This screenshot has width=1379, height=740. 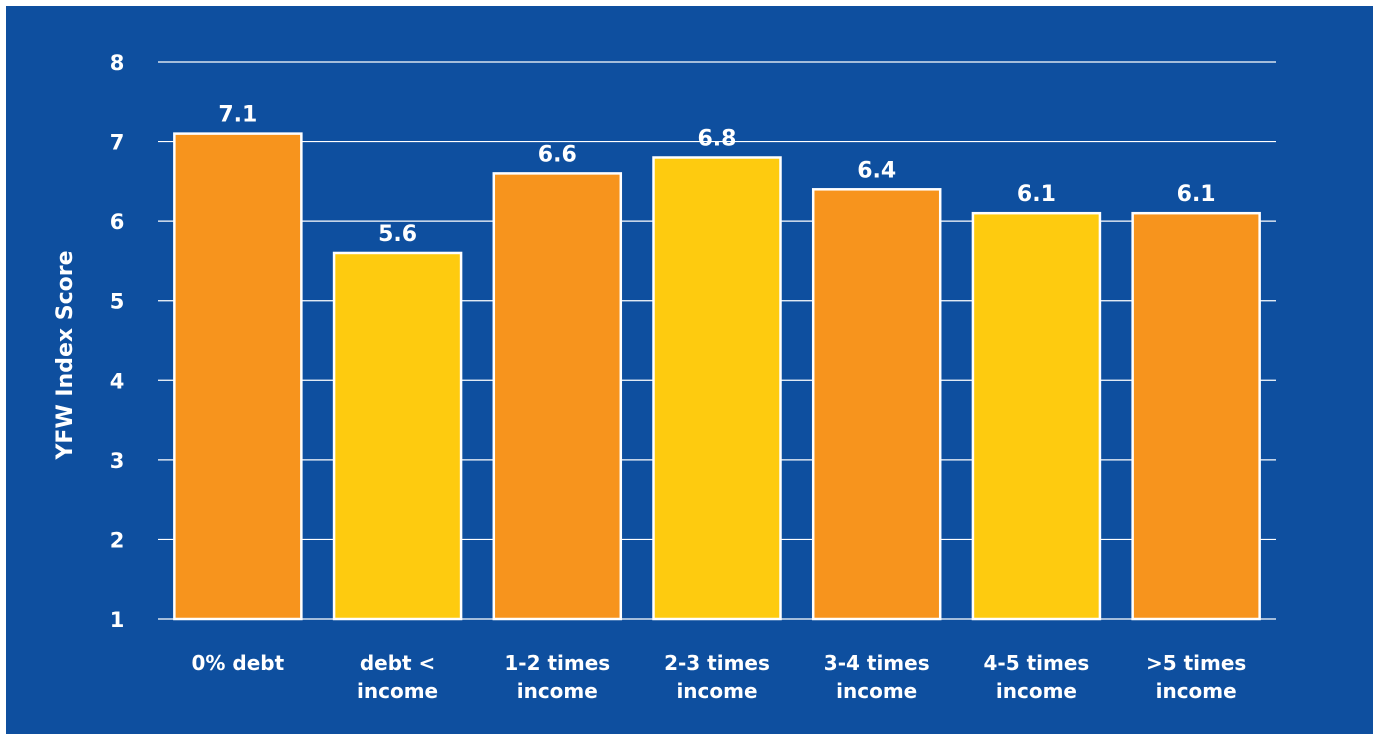 What do you see at coordinates (1196, 677) in the screenshot?
I see `x-tick-label: >5 times income` at bounding box center [1196, 677].